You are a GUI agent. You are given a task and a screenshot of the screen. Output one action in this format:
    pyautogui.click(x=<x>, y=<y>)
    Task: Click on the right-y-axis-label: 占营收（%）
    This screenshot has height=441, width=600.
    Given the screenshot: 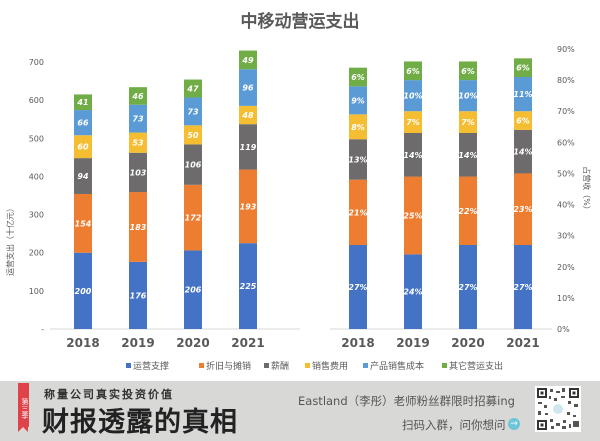 What is the action you would take?
    pyautogui.click(x=587, y=190)
    